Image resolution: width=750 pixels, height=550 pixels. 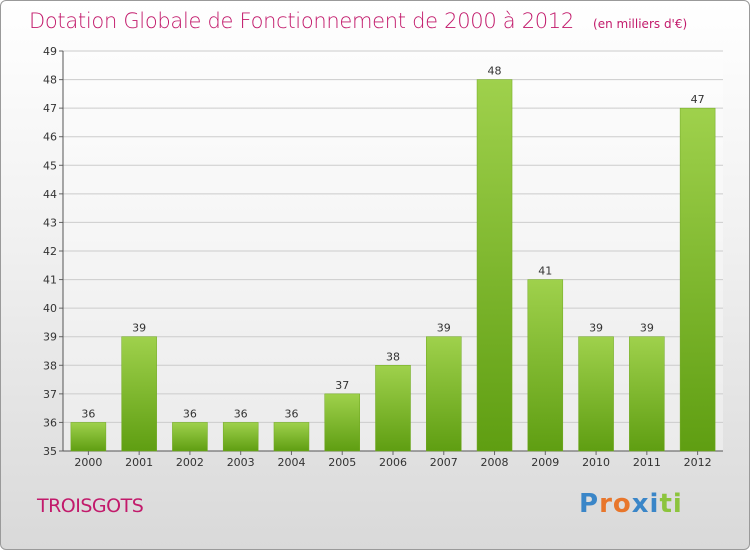 What do you see at coordinates (50, 451) in the screenshot?
I see `y-tick-label: 35` at bounding box center [50, 451].